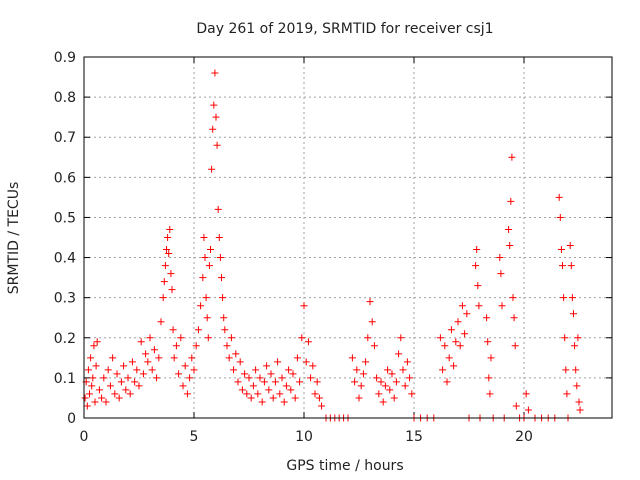  What do you see at coordinates (65, 339) in the screenshot?
I see `y-tick-label: 0.2` at bounding box center [65, 339].